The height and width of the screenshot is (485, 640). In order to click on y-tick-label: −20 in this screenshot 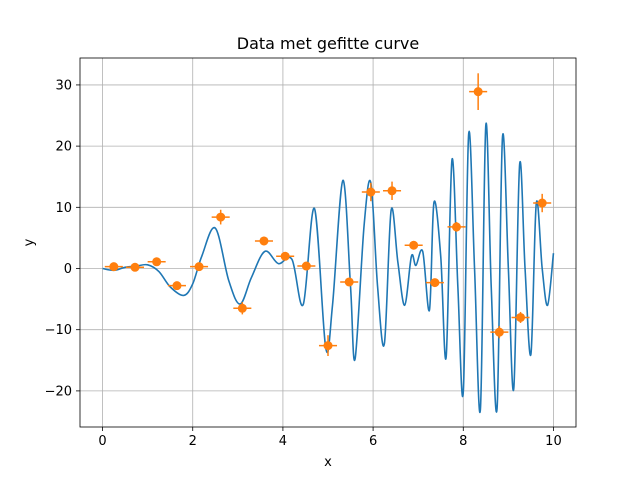, I will do `click(58, 391)`.